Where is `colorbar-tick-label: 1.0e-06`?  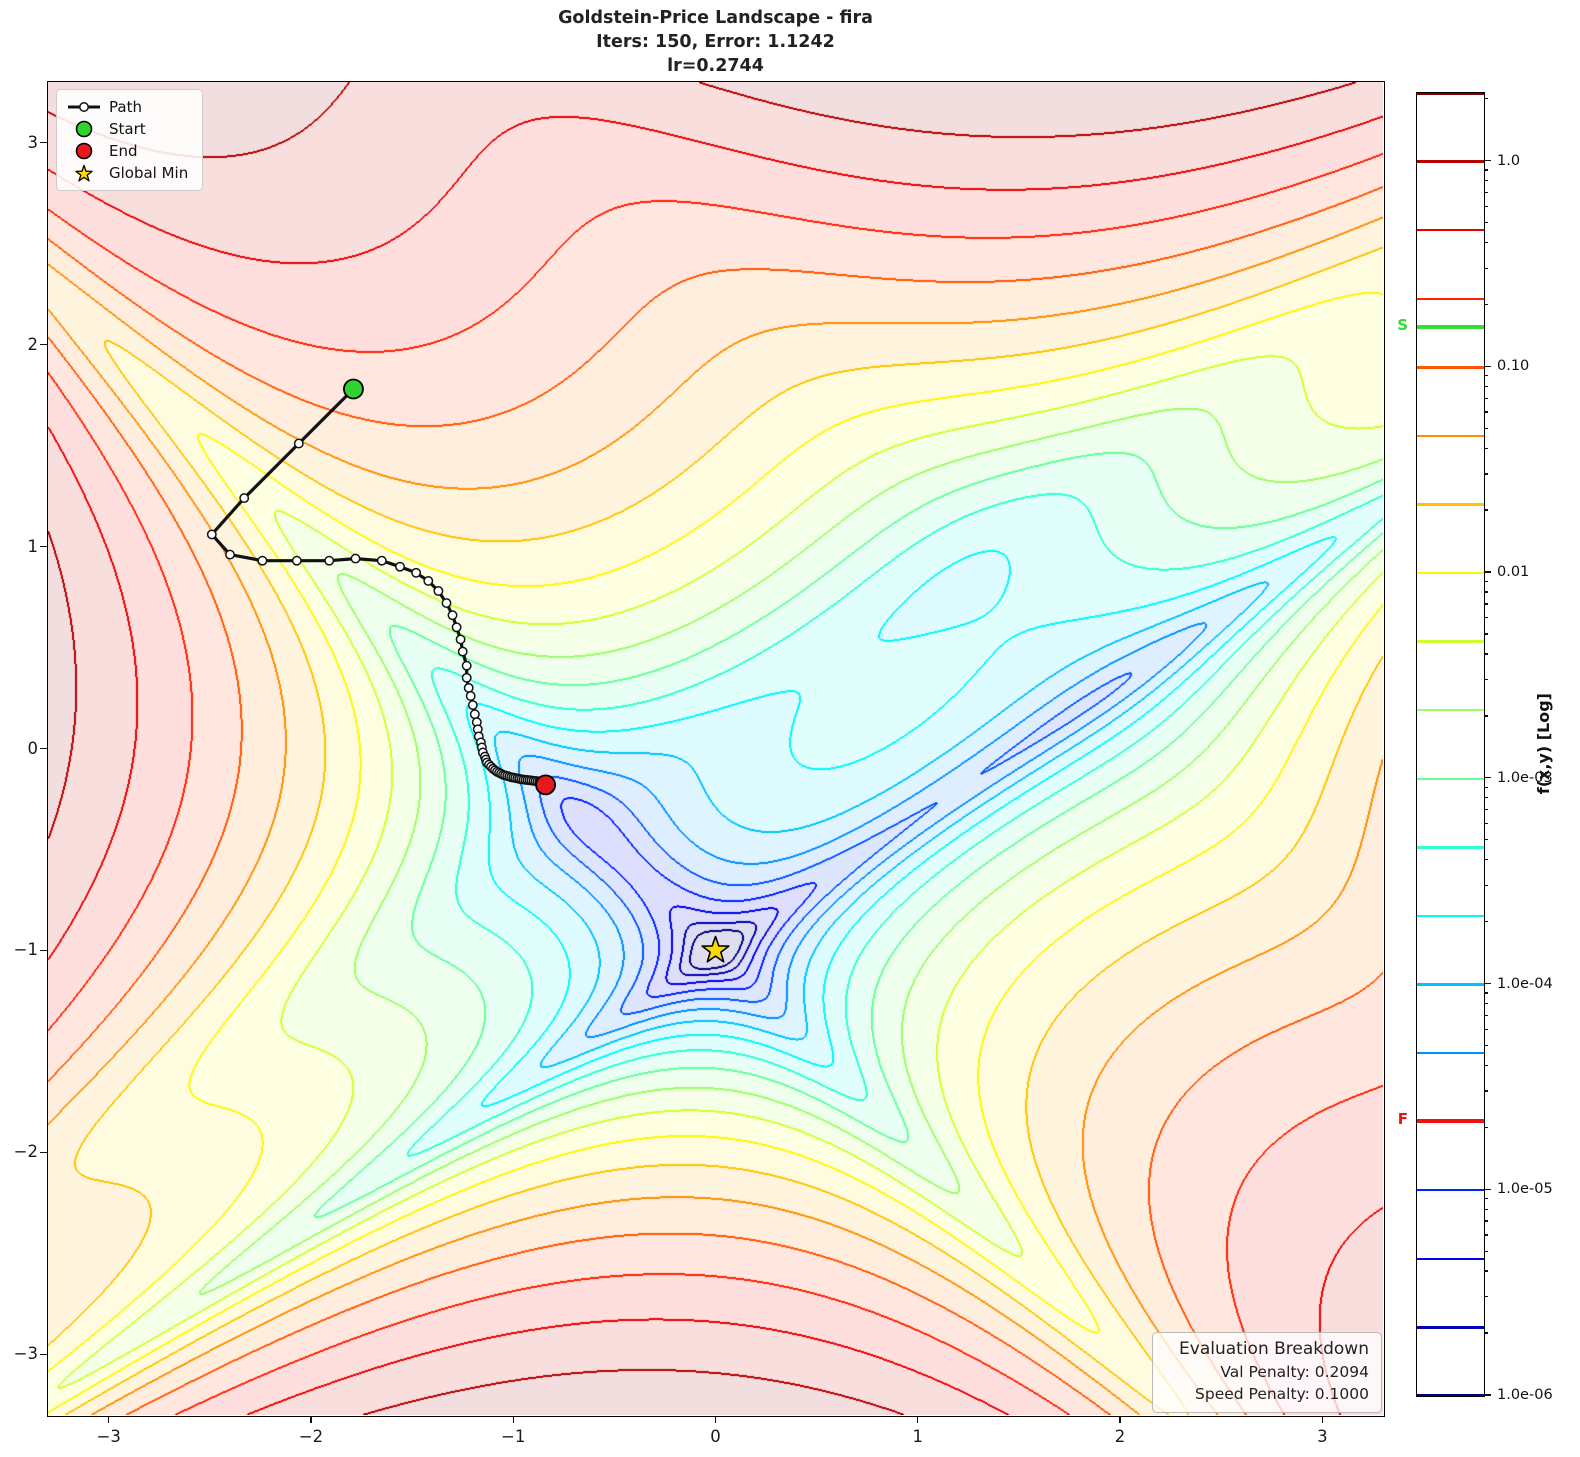
colorbar-tick-label: 1.0e-06 is located at coordinates (1525, 1395).